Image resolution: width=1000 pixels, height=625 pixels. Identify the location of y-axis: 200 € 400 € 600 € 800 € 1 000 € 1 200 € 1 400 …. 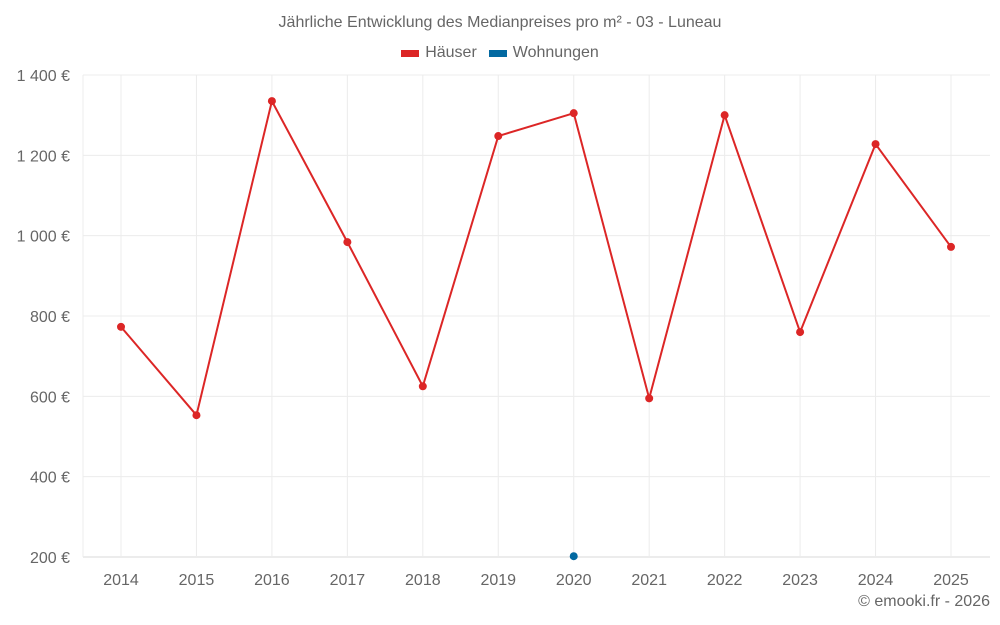
(43, 317).